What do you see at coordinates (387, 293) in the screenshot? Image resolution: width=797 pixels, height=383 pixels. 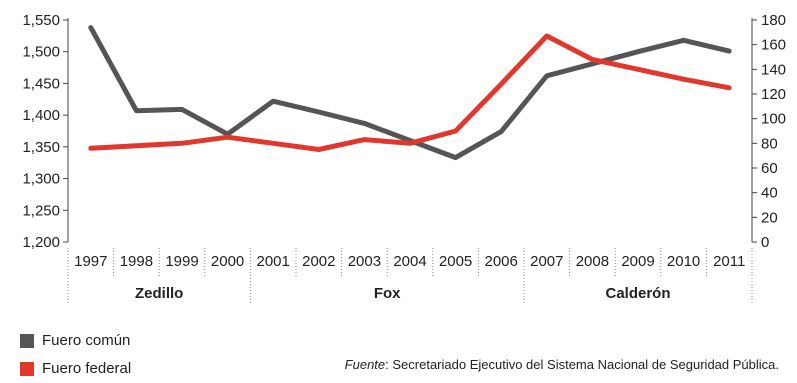 I see `period-label: Fox` at bounding box center [387, 293].